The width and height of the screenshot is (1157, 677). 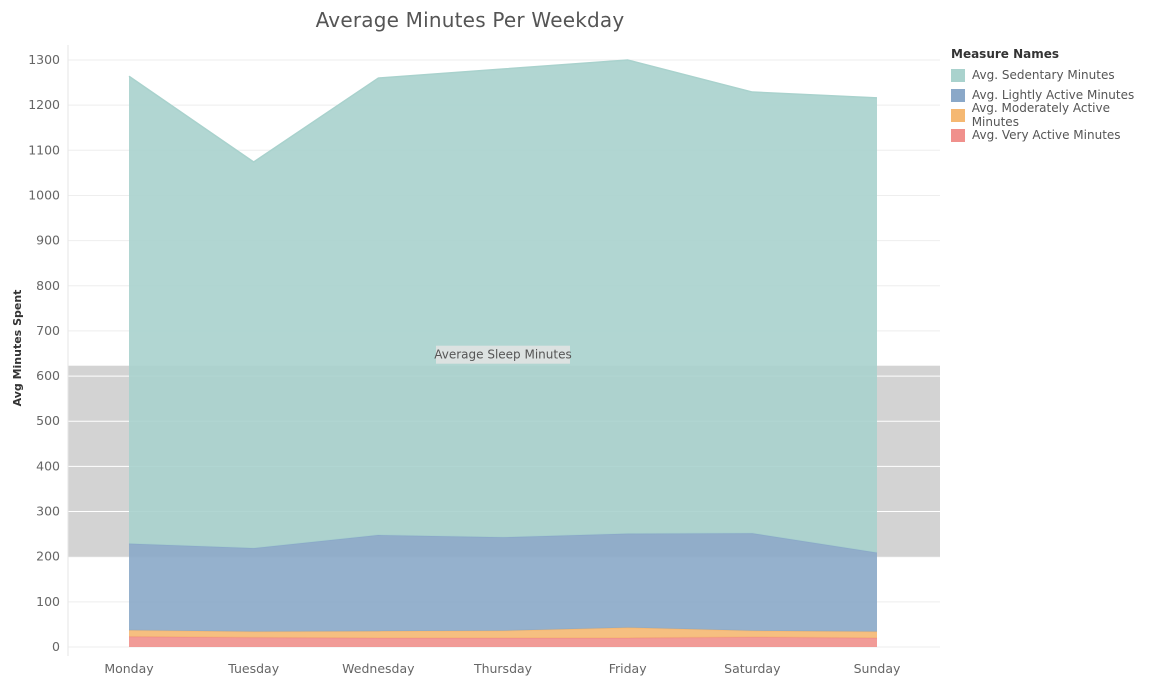 What do you see at coordinates (877, 668) in the screenshot?
I see `x-tick-label: Sunday` at bounding box center [877, 668].